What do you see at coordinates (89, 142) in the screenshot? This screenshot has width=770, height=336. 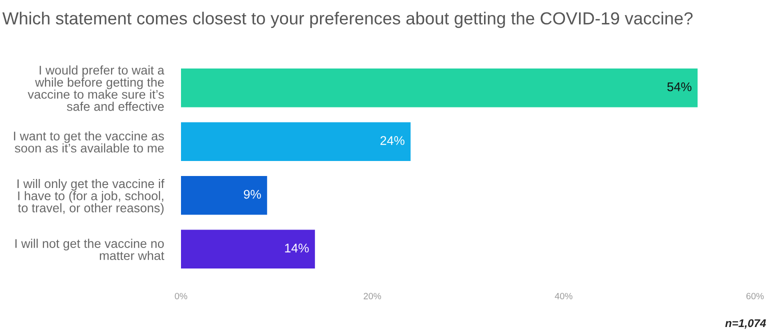 I see `y-tick-label: I want to get the vaccine as soon as it’s available to me` at bounding box center [89, 142].